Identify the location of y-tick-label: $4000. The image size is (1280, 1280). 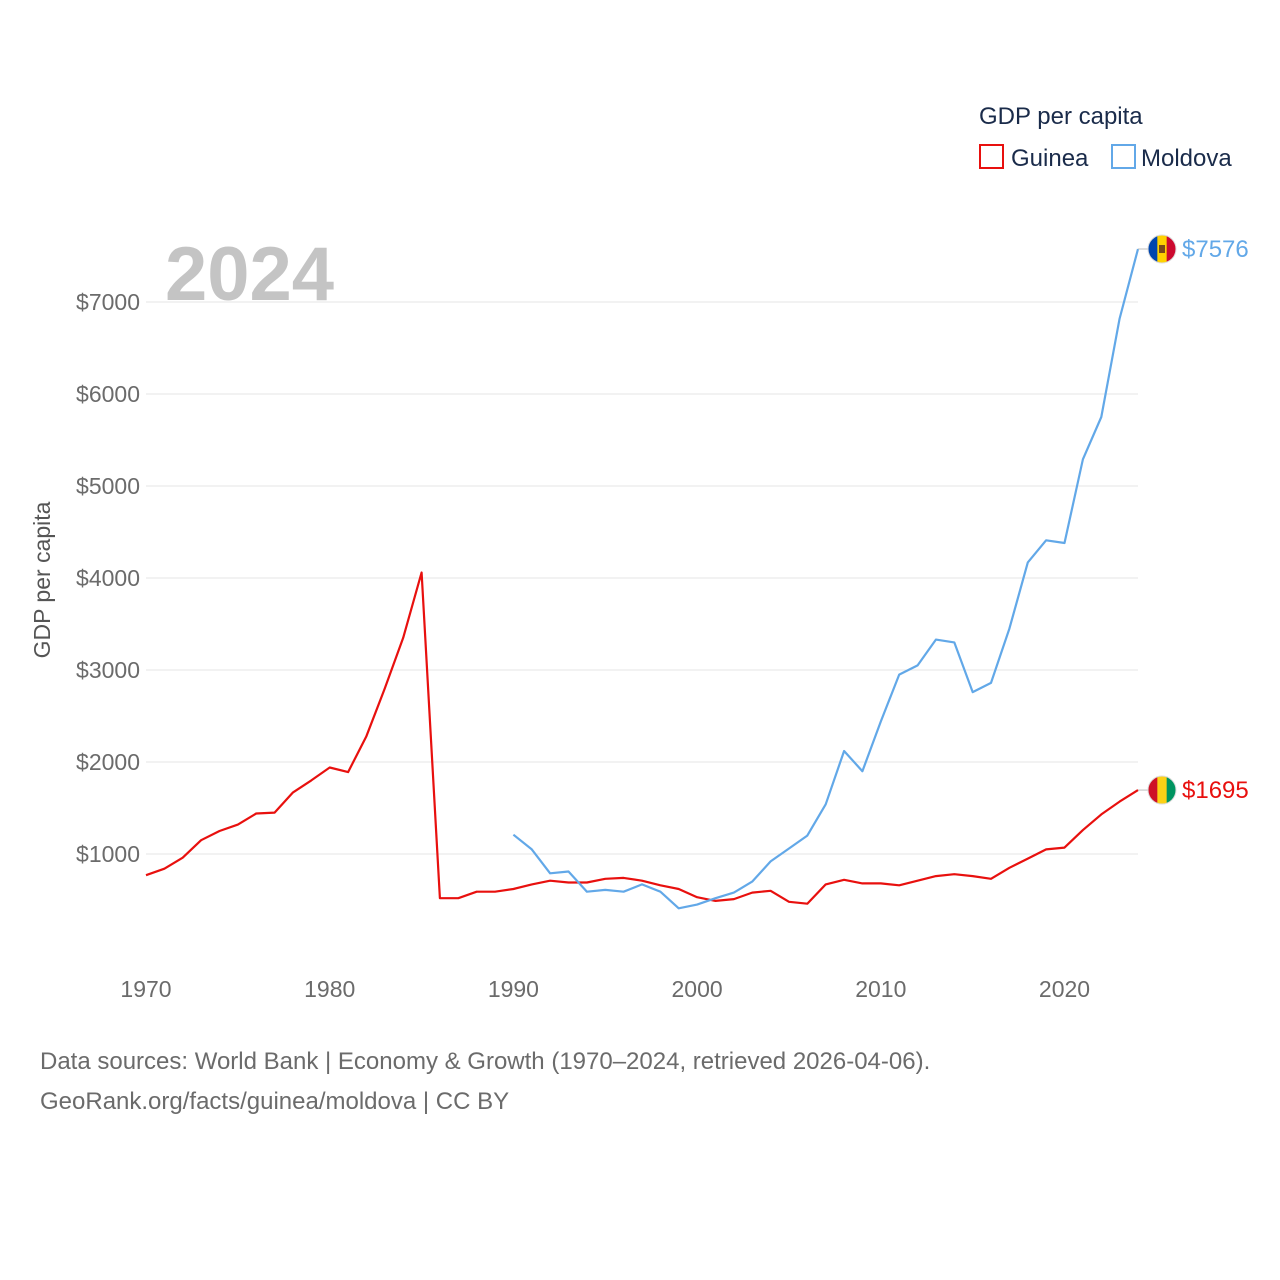
(108, 578).